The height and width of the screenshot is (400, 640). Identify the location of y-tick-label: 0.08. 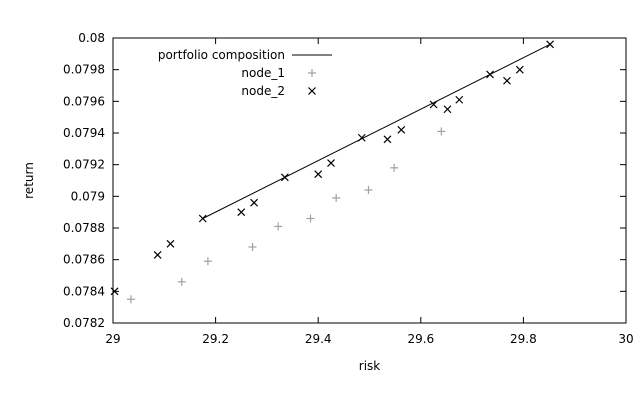
(91, 38).